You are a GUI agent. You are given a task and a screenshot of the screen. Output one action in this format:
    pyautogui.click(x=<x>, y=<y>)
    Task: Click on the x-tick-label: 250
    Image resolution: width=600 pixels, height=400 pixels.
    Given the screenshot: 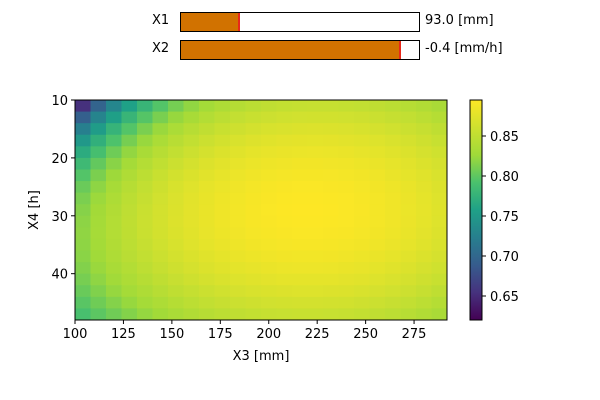 What is the action you would take?
    pyautogui.click(x=365, y=334)
    